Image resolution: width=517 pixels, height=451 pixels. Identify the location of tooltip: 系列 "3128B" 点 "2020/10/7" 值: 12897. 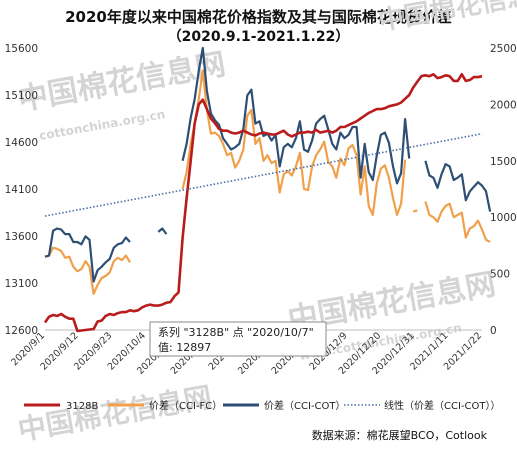
(238, 339).